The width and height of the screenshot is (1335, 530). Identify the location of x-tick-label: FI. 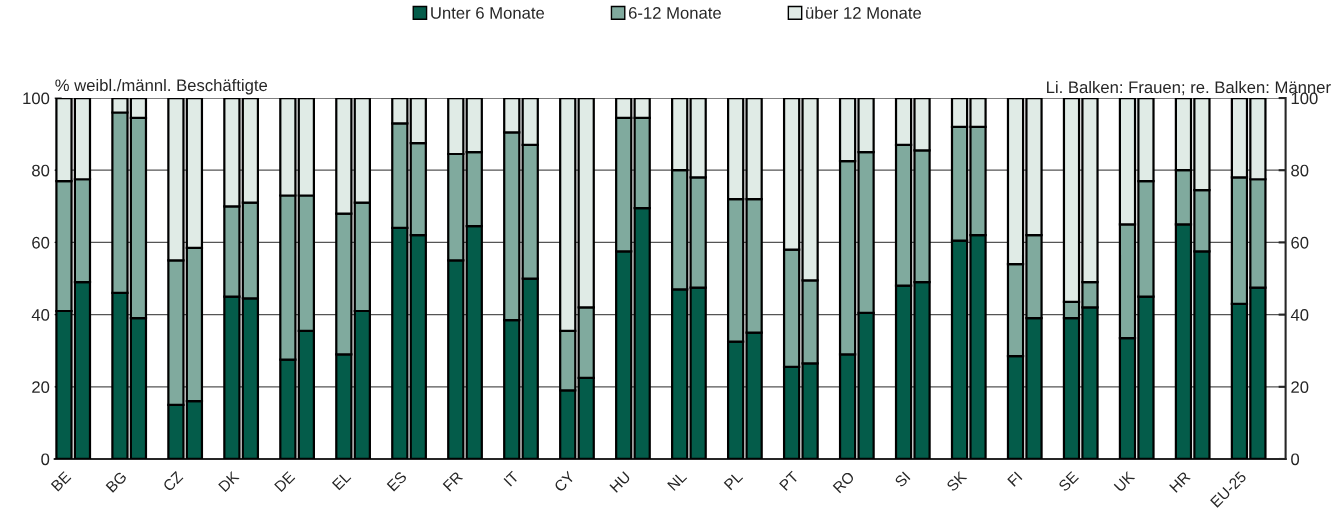
(1015, 479).